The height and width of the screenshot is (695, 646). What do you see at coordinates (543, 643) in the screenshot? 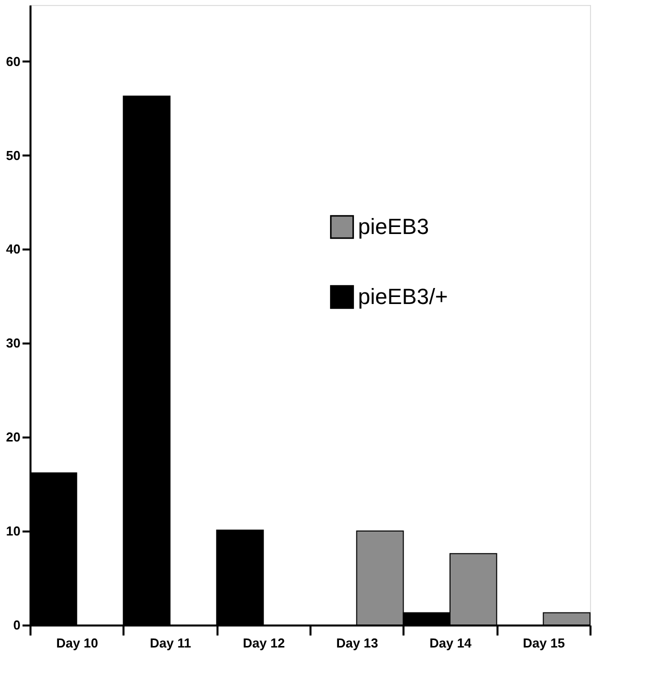
I see `x-tick-label: Day 15` at bounding box center [543, 643].